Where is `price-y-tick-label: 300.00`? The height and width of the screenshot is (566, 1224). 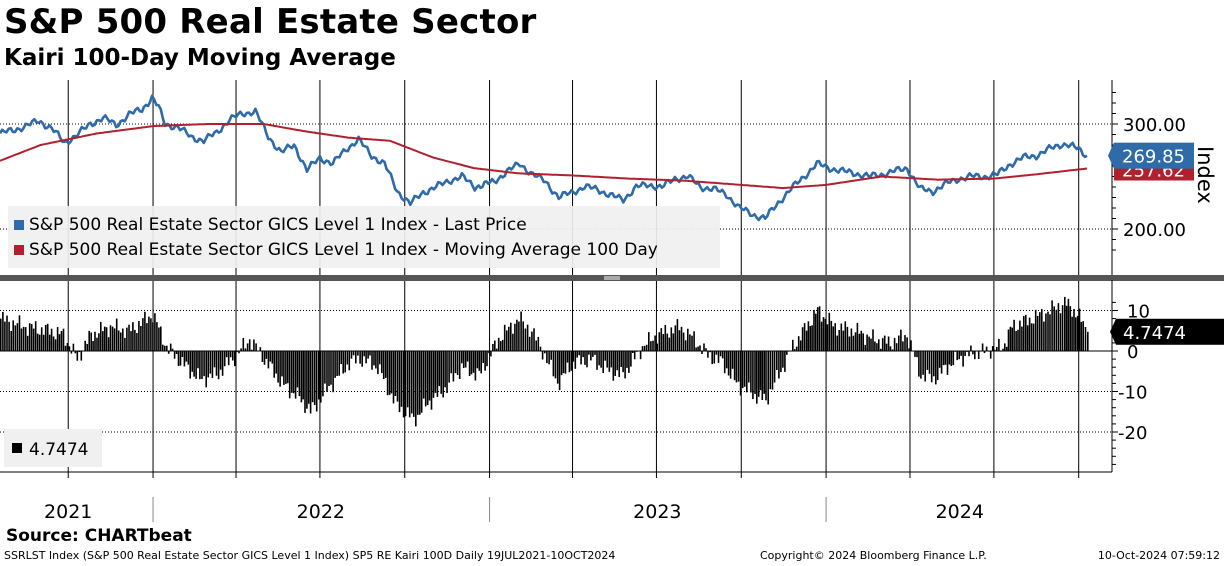 price-y-tick-label: 300.00 is located at coordinates (1154, 125).